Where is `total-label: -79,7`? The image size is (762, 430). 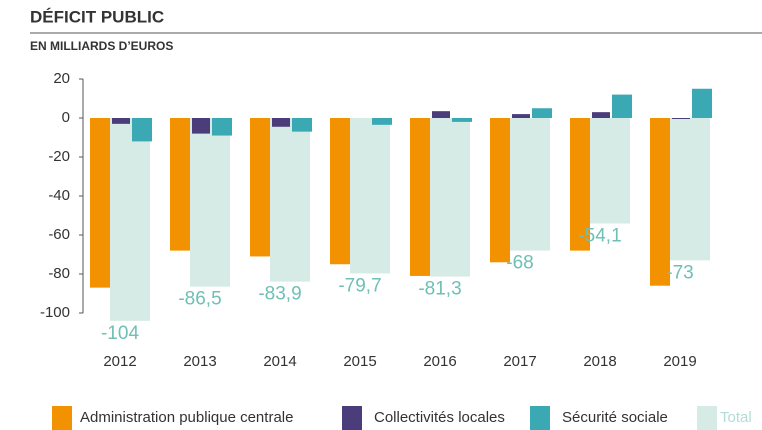
total-label: -79,7 is located at coordinates (359, 285).